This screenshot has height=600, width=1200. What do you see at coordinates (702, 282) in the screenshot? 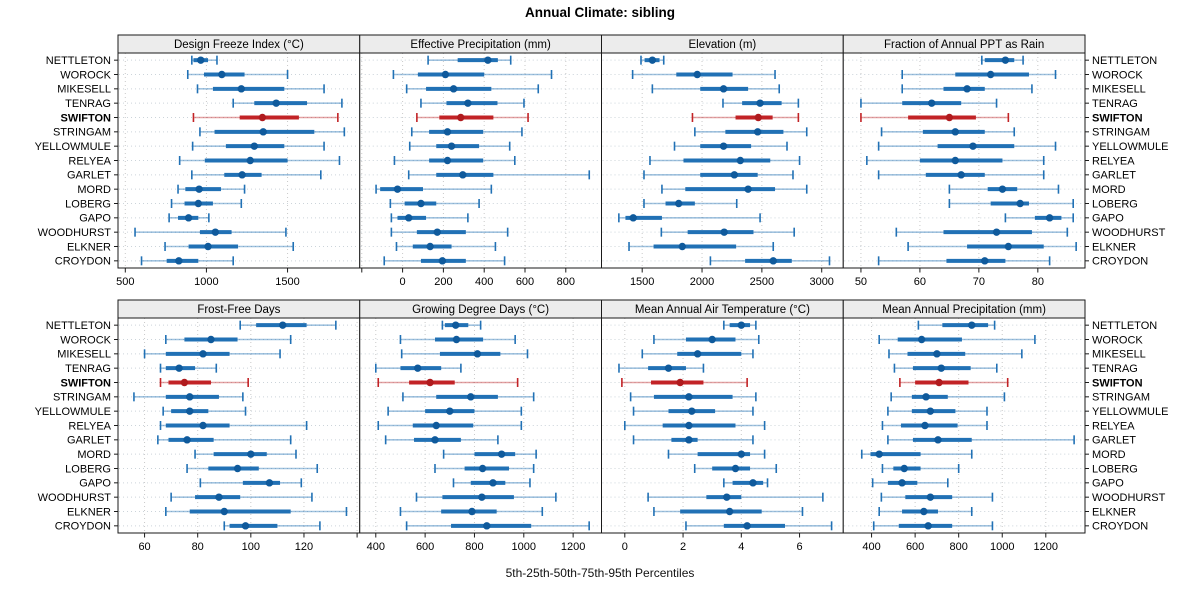
I see `axis-tick-label: 2000` at bounding box center [702, 282].